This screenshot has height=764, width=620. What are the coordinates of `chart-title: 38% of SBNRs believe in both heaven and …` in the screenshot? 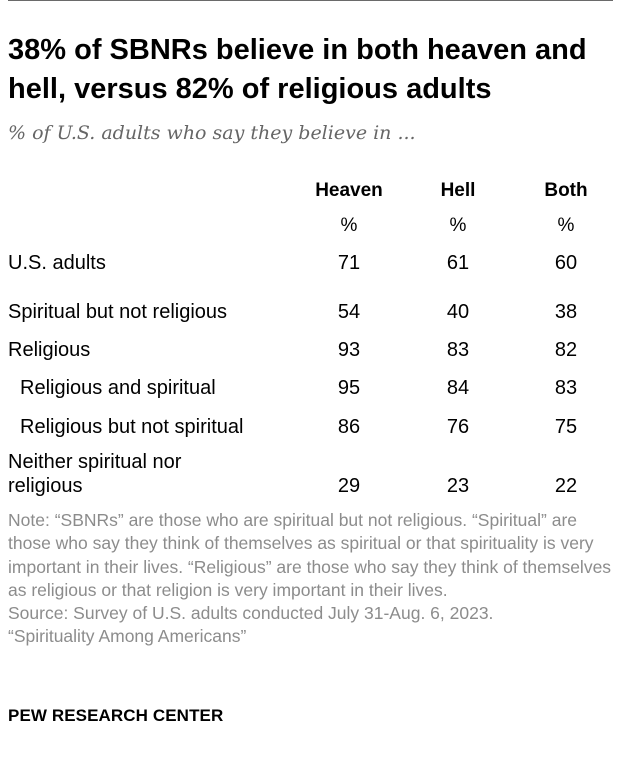 It's located at (297, 69).